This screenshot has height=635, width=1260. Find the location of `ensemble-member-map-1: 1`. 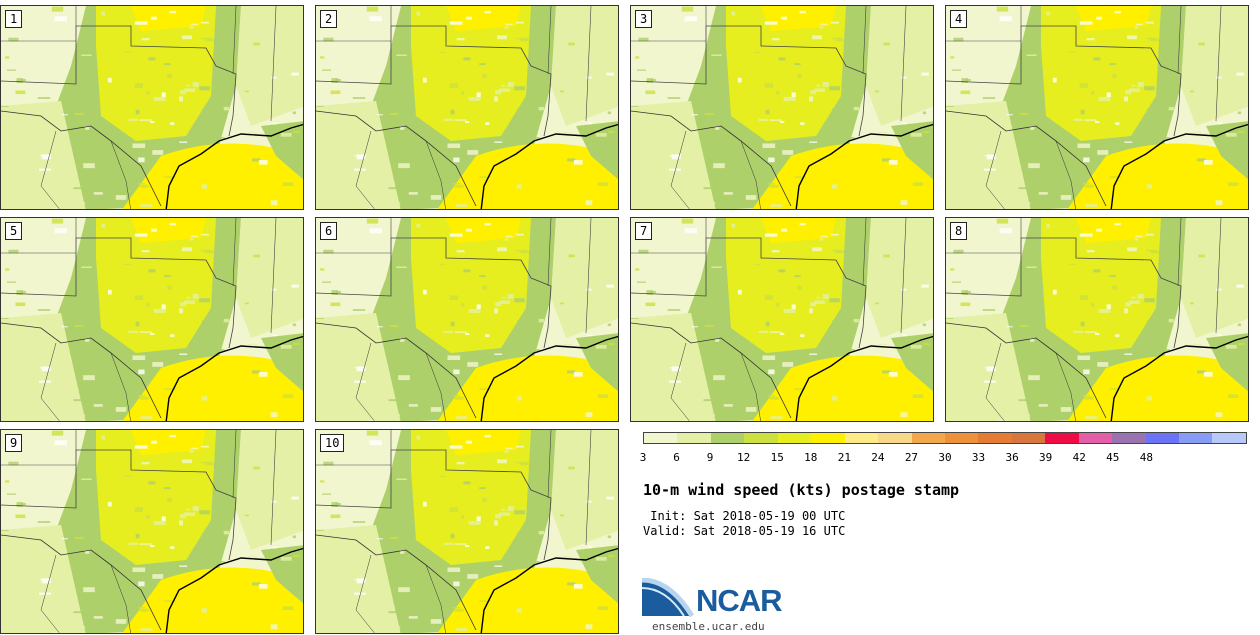

ensemble-member-map-1: 1 is located at coordinates (152, 107).